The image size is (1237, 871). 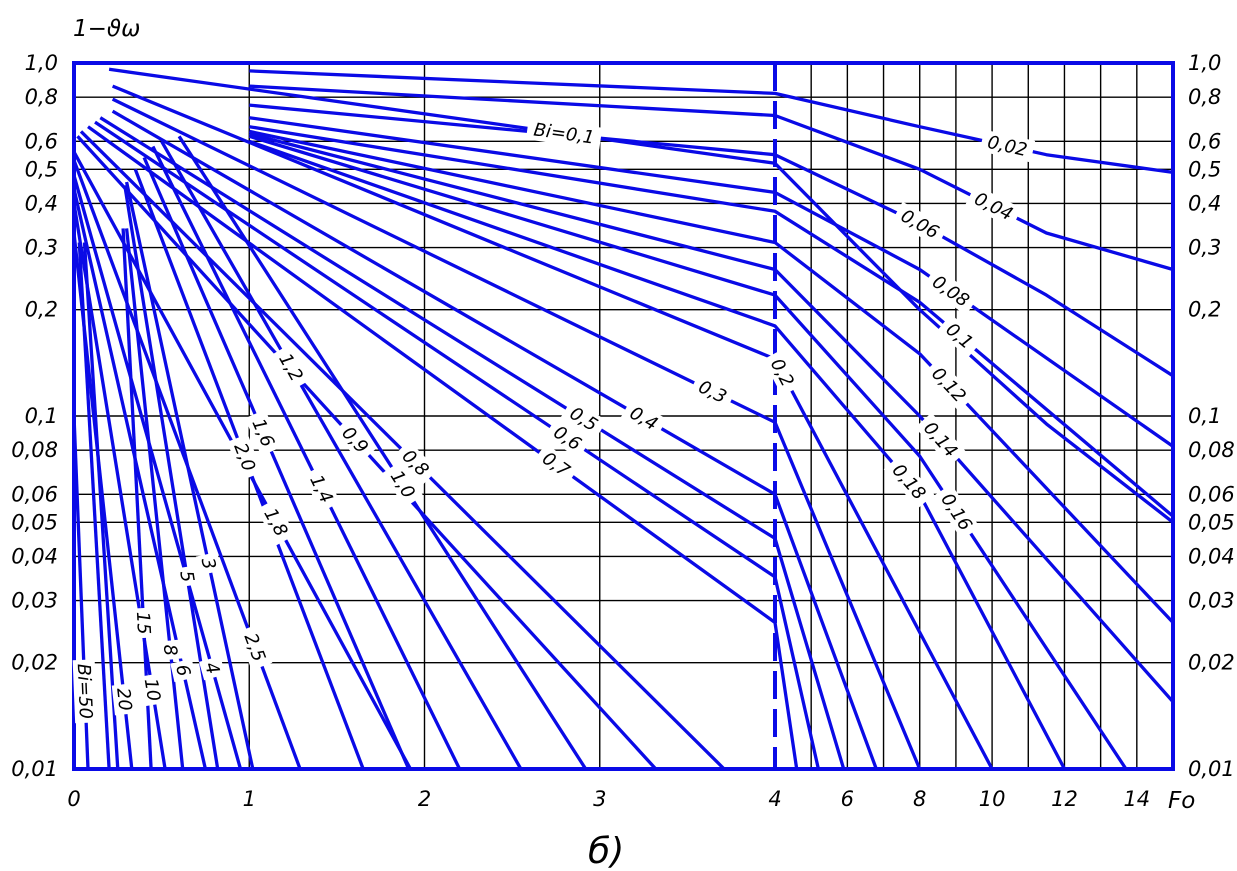 I want to click on y-axis-title: 1−ϑω, so click(x=106, y=29).